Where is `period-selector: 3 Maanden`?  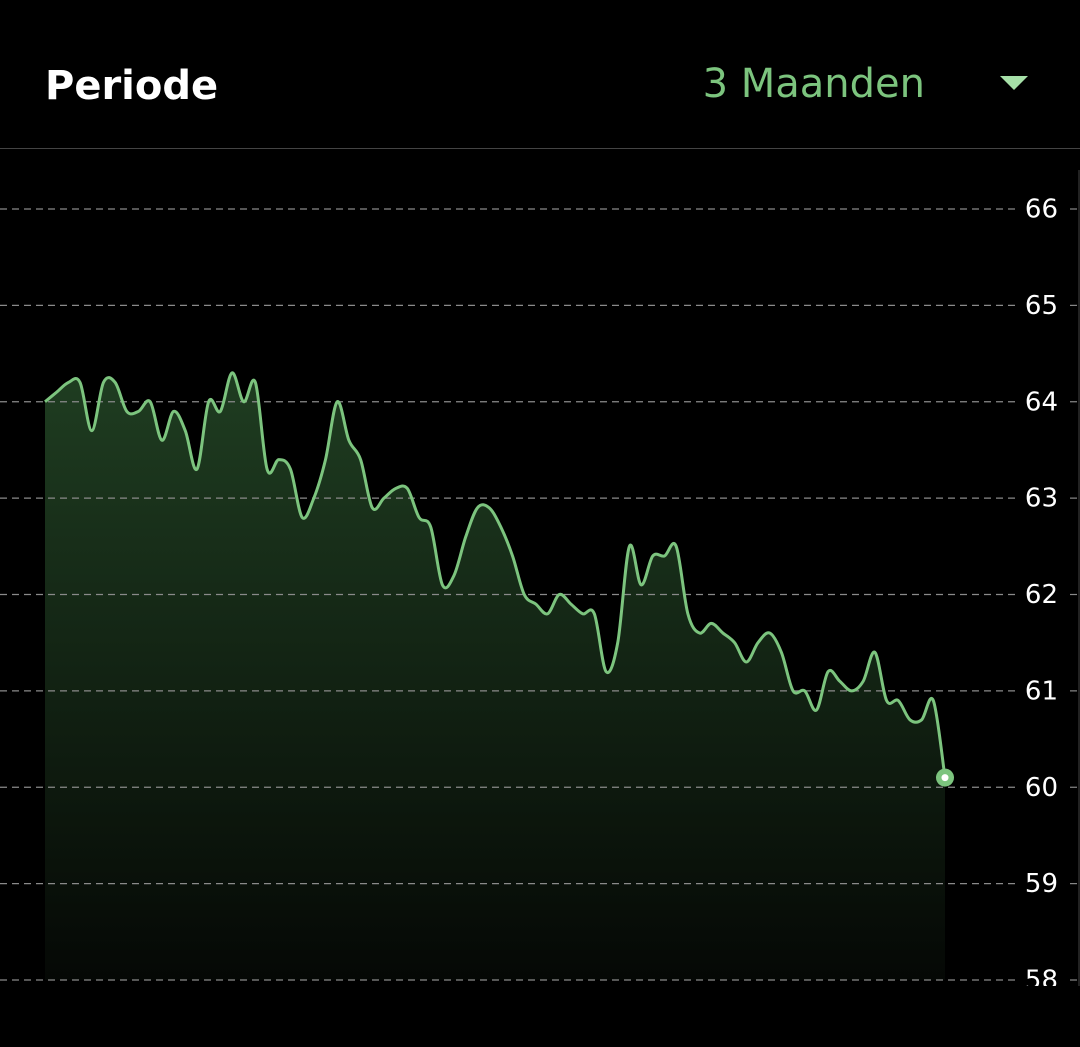
period-selector: 3 Maanden is located at coordinates (814, 84).